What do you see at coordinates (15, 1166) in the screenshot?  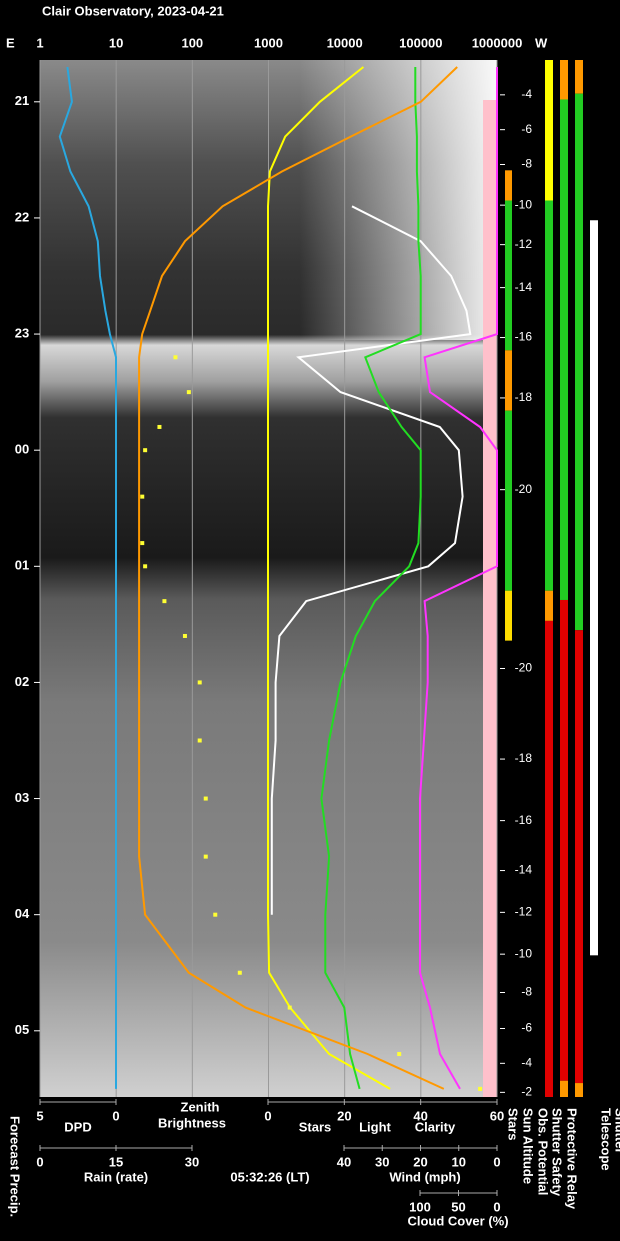 I see `forecast-label: Forecast Precip.` at bounding box center [15, 1166].